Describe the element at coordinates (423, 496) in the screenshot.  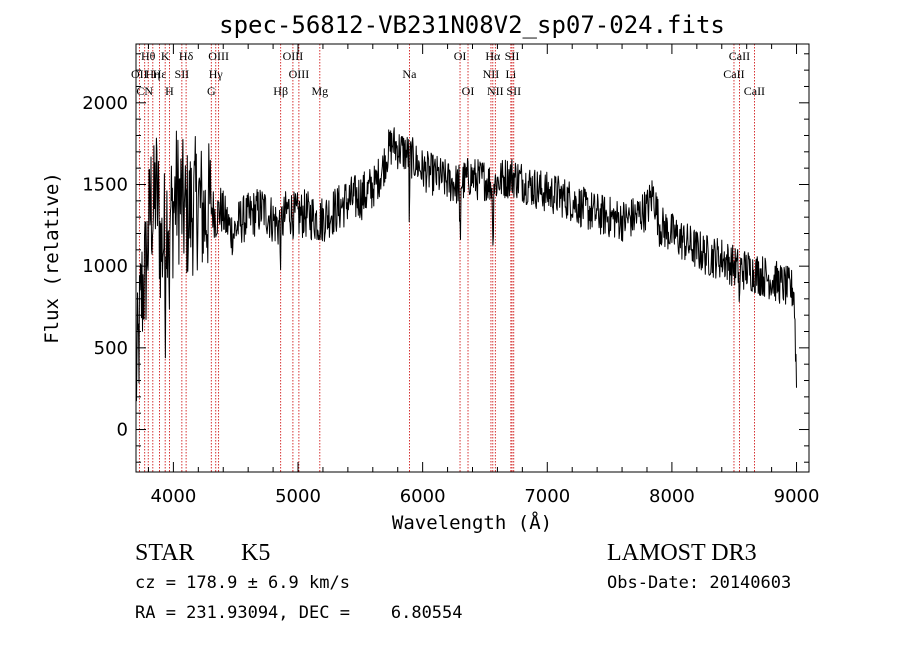
I see `x-tick-label: 6000` at that location.